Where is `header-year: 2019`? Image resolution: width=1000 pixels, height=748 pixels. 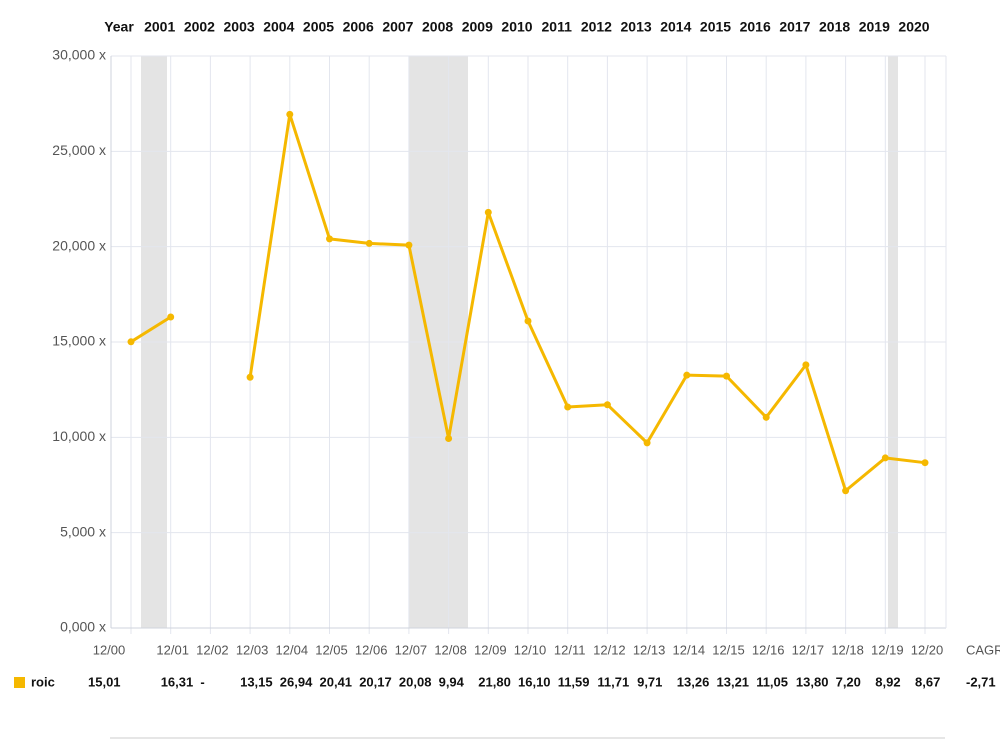 header-year: 2019 is located at coordinates (874, 27).